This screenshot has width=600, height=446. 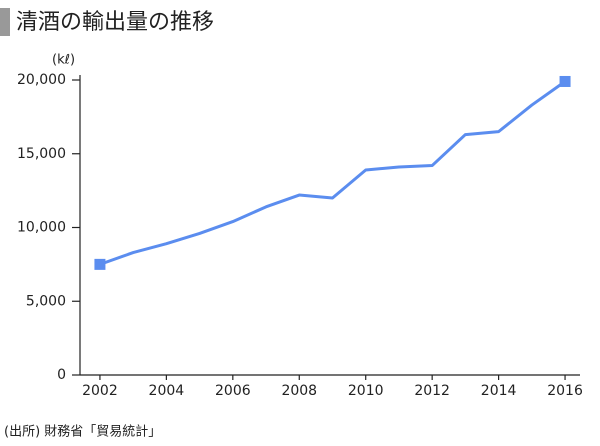 I want to click on y-tick-label: 10,000, so click(x=41, y=228).